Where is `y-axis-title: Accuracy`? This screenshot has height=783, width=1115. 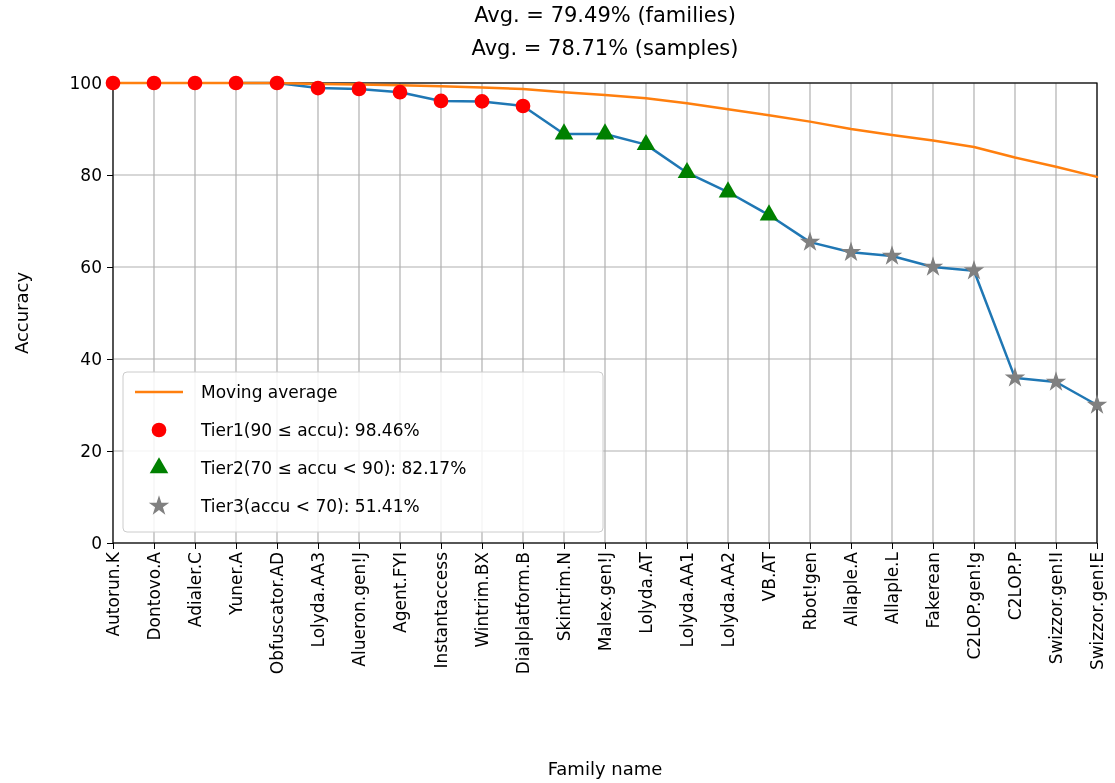
y-axis-title: Accuracy is located at coordinates (21, 313).